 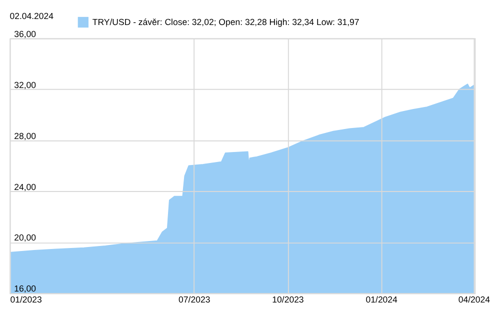 What do you see at coordinates (25, 289) in the screenshot?
I see `y-tick-label: 16,00` at bounding box center [25, 289].